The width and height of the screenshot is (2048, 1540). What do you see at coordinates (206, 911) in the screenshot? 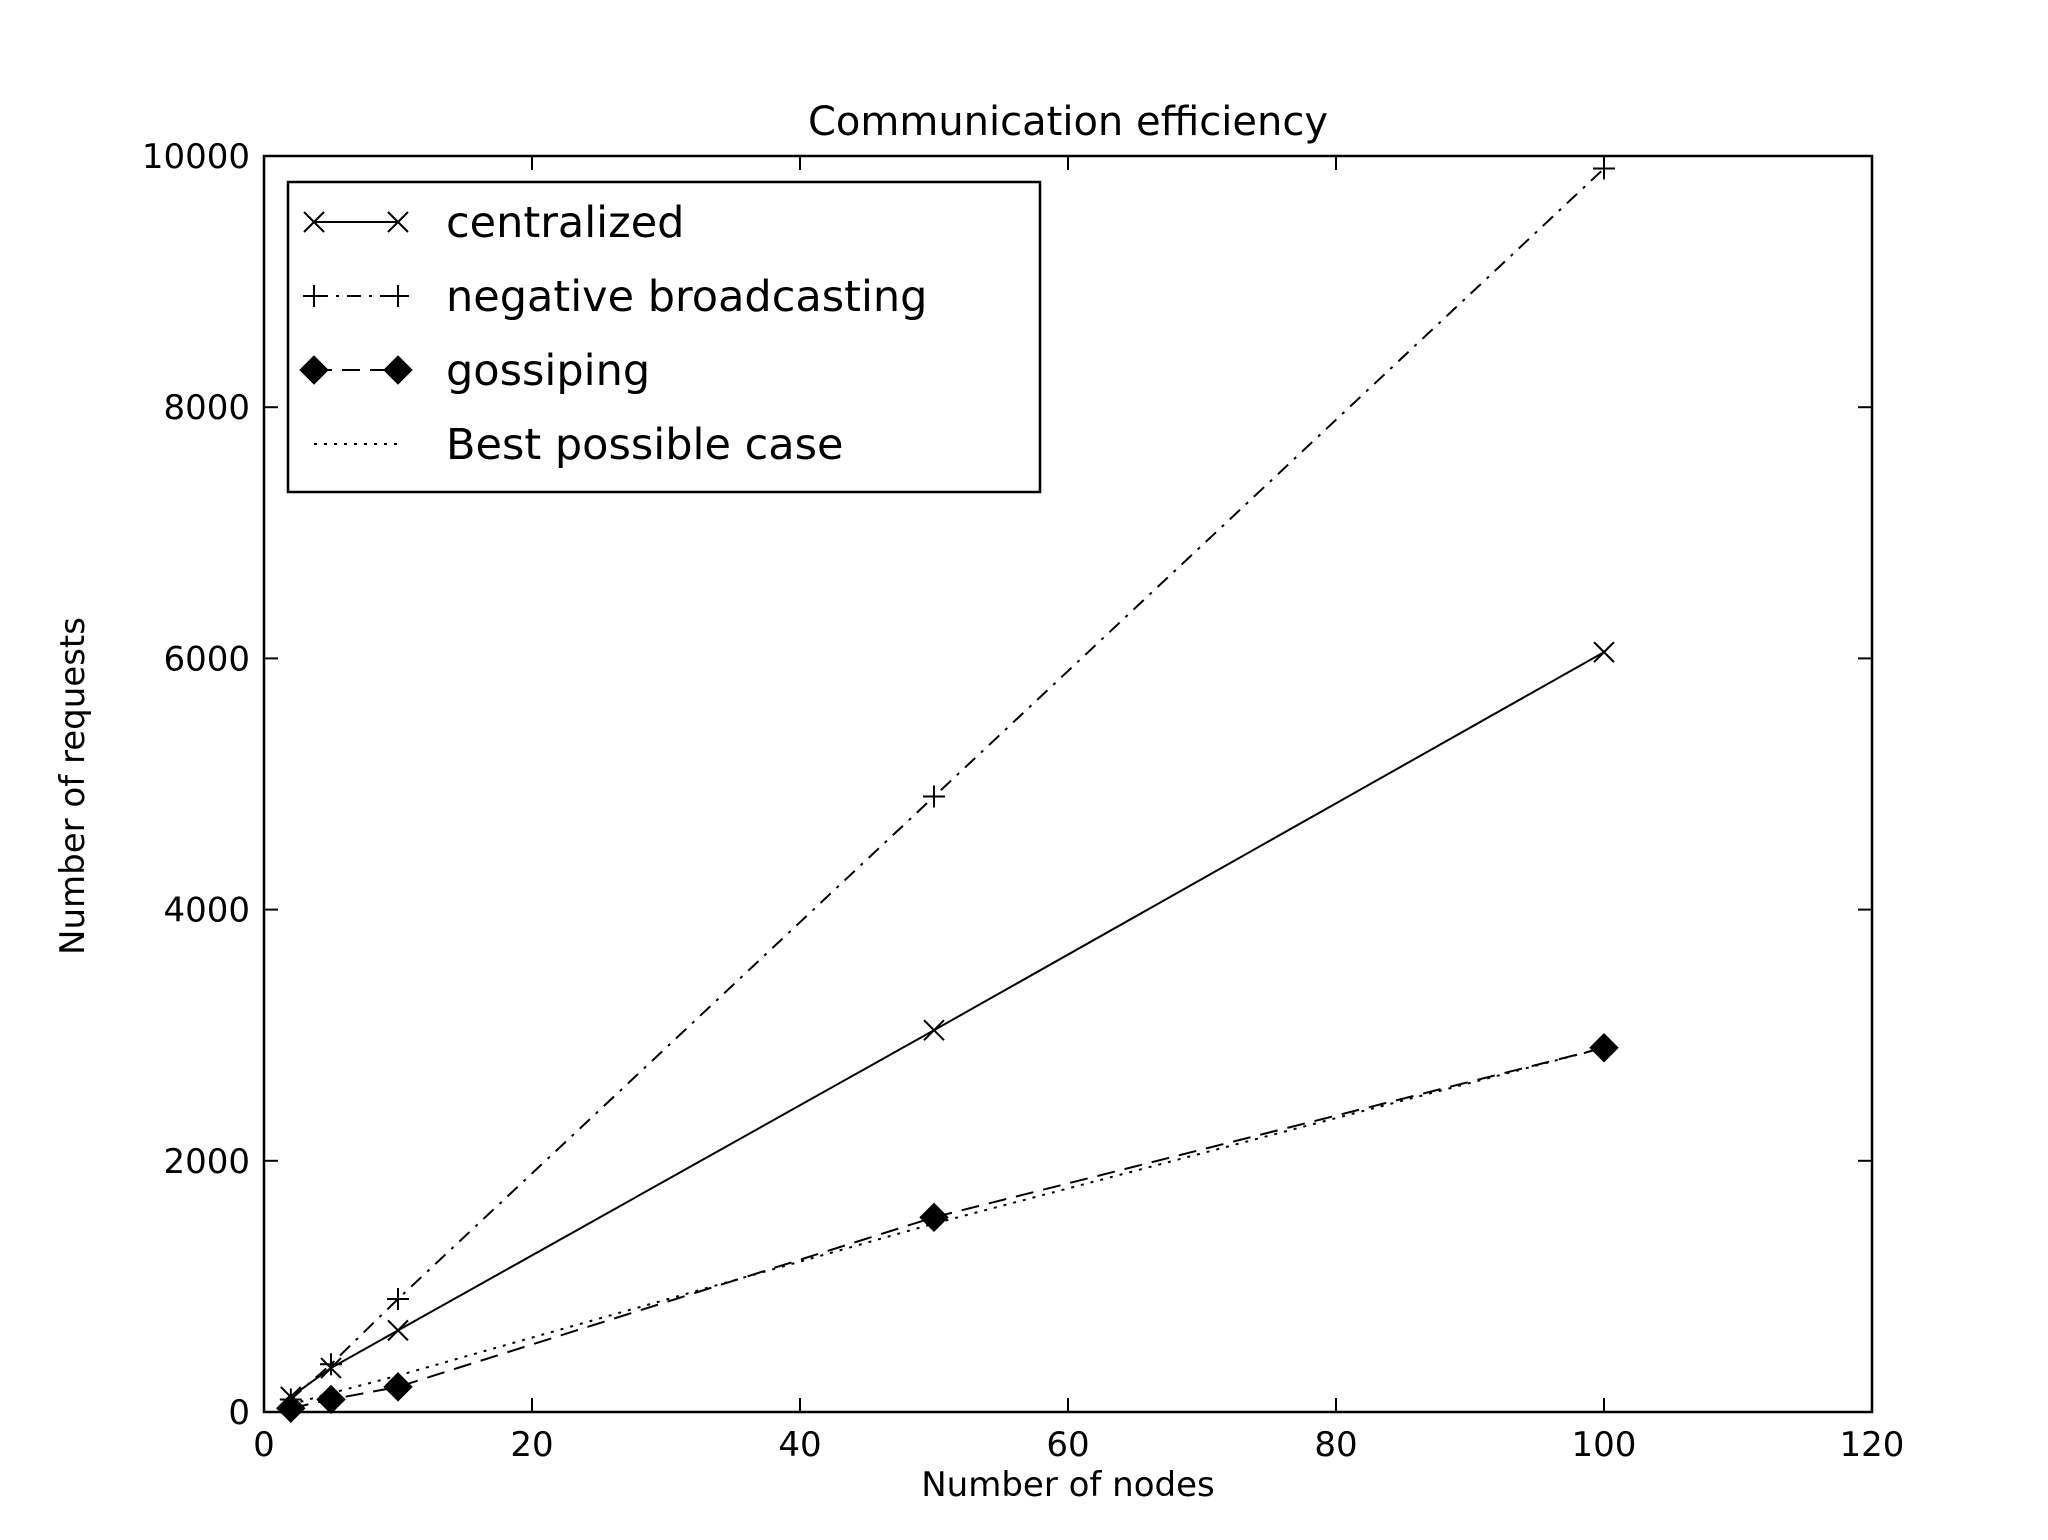
I see `y-tick-label: 4000` at bounding box center [206, 911].